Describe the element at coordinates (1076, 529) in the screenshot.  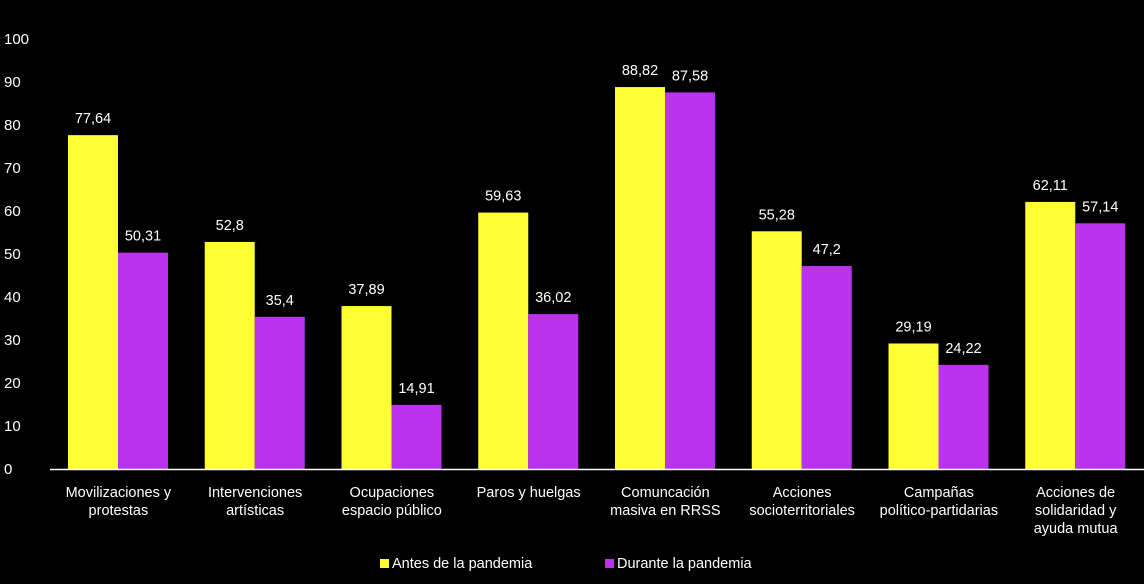
I see `category-label-line: ayuda mutua` at that location.